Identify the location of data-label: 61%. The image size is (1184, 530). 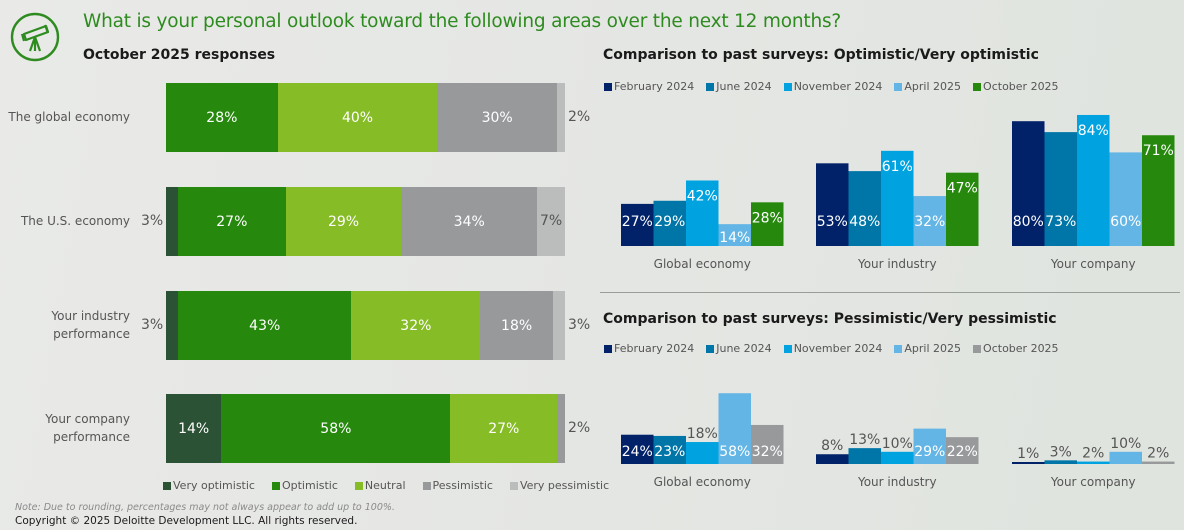
(897, 167).